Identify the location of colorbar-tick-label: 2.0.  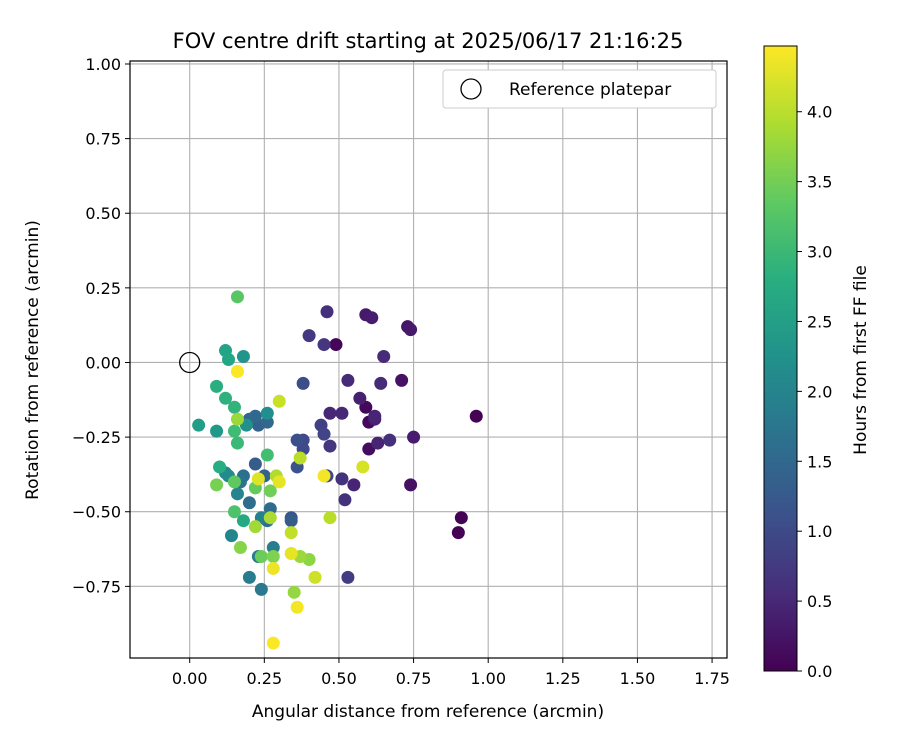
(819, 391).